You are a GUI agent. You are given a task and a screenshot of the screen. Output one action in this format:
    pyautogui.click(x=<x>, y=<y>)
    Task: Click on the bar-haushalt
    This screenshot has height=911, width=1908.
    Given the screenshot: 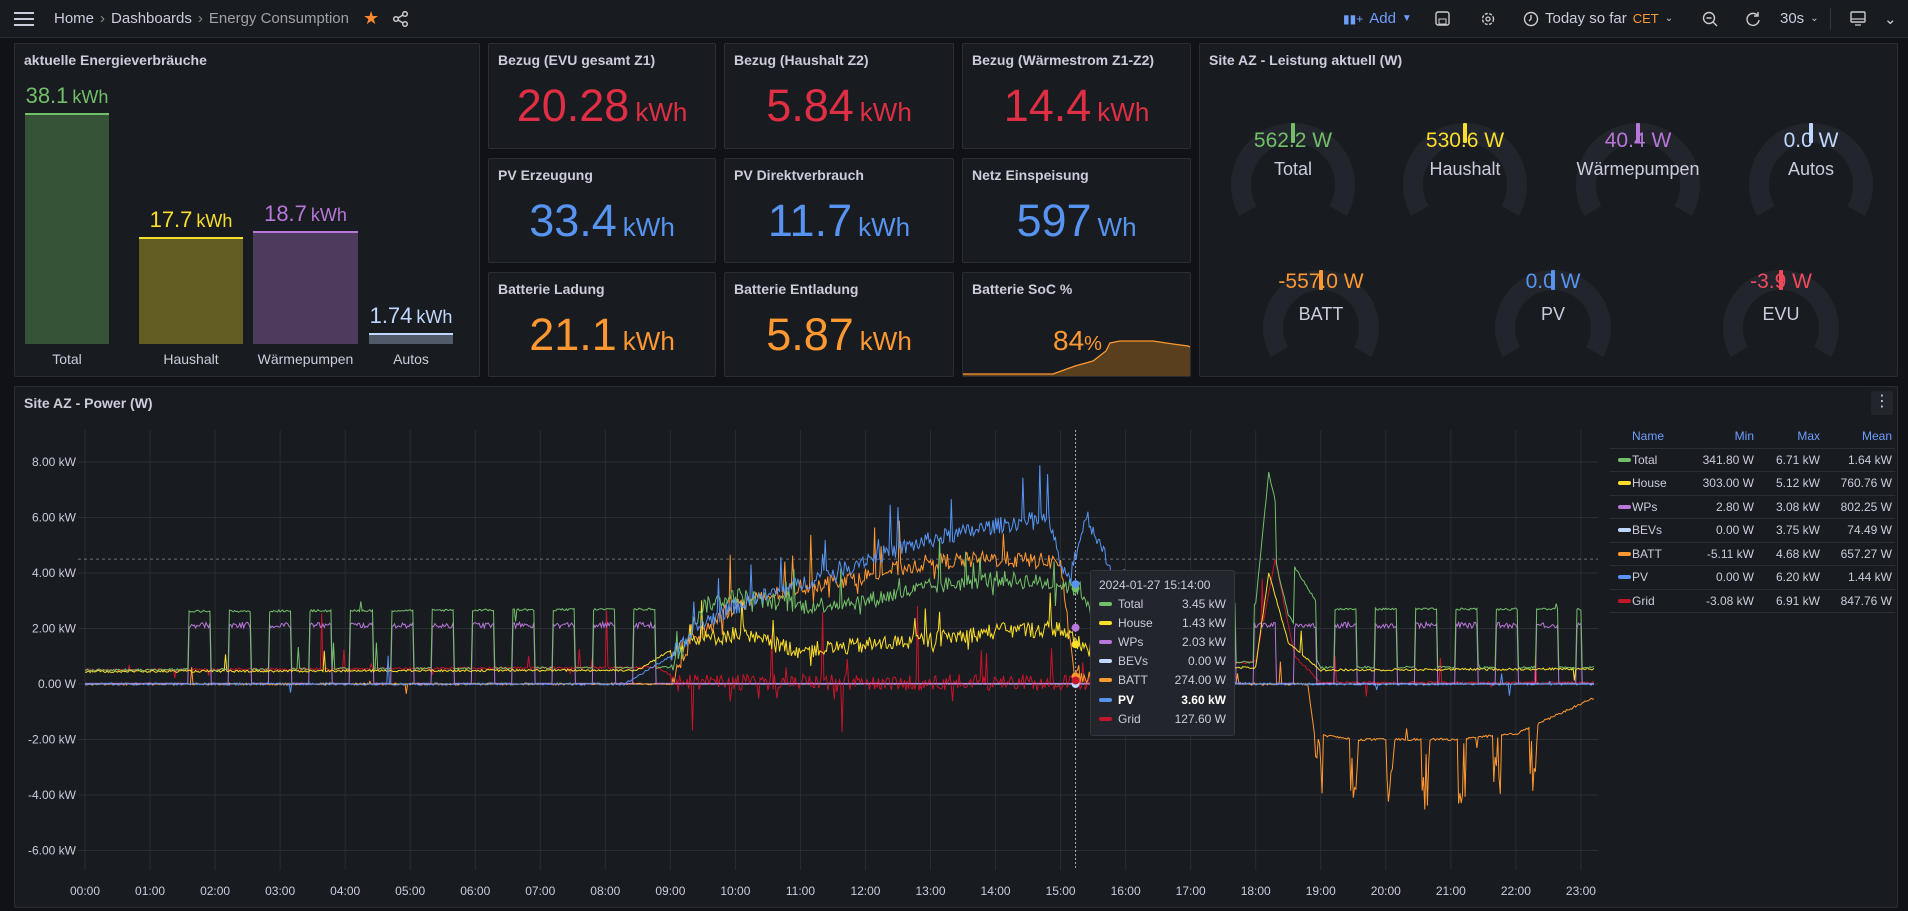 What is the action you would take?
    pyautogui.click(x=191, y=290)
    